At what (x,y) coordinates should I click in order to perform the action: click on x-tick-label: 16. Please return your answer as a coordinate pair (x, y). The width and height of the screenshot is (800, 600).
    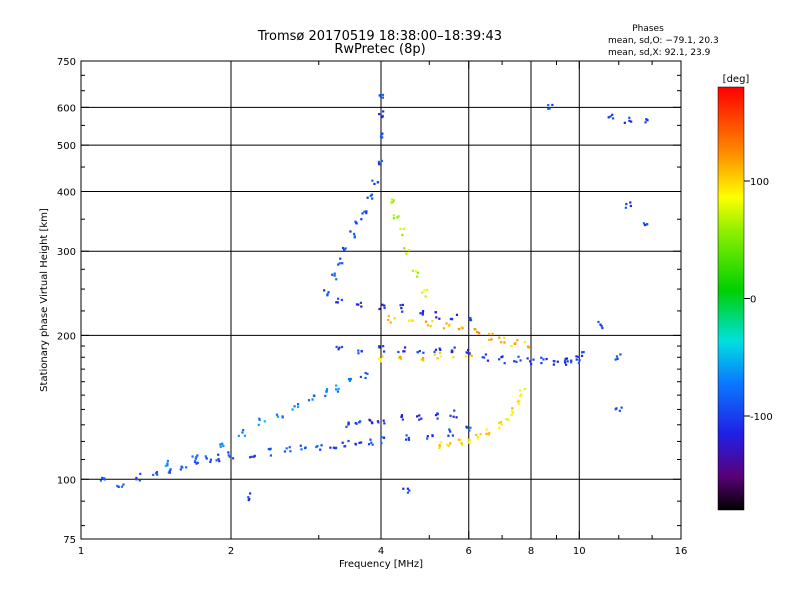
    Looking at the image, I should click on (681, 551).